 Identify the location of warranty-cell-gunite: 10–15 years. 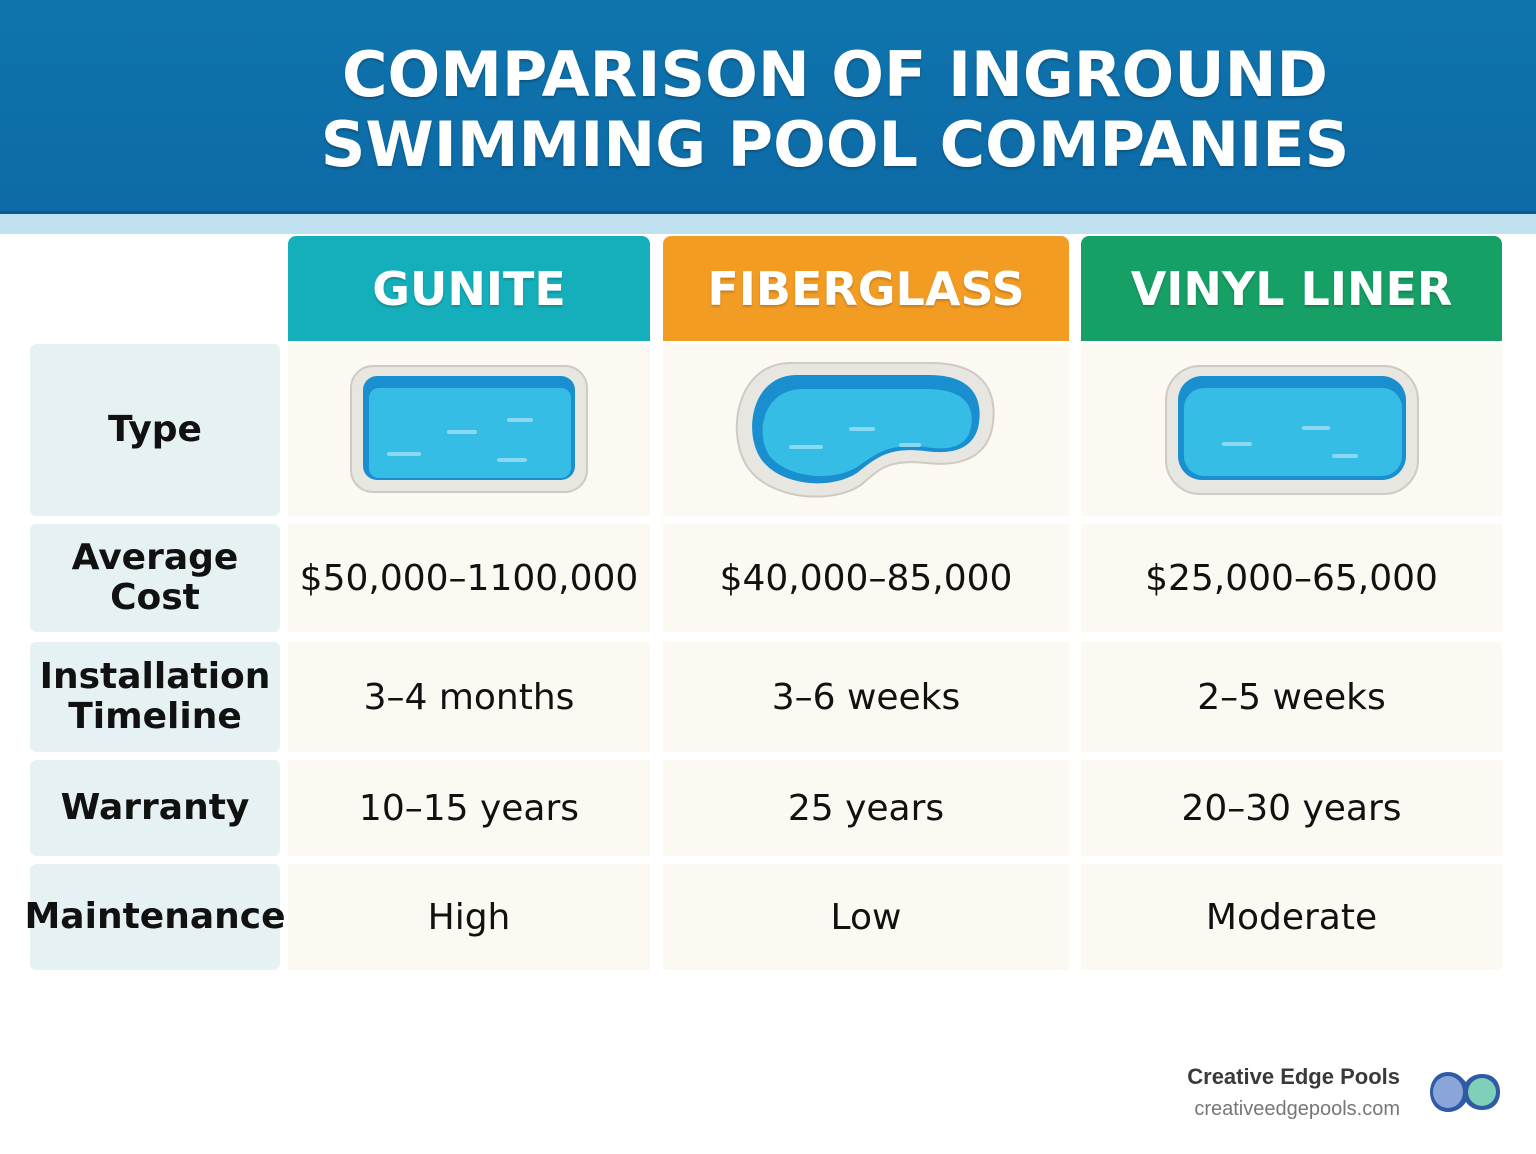
(469, 808).